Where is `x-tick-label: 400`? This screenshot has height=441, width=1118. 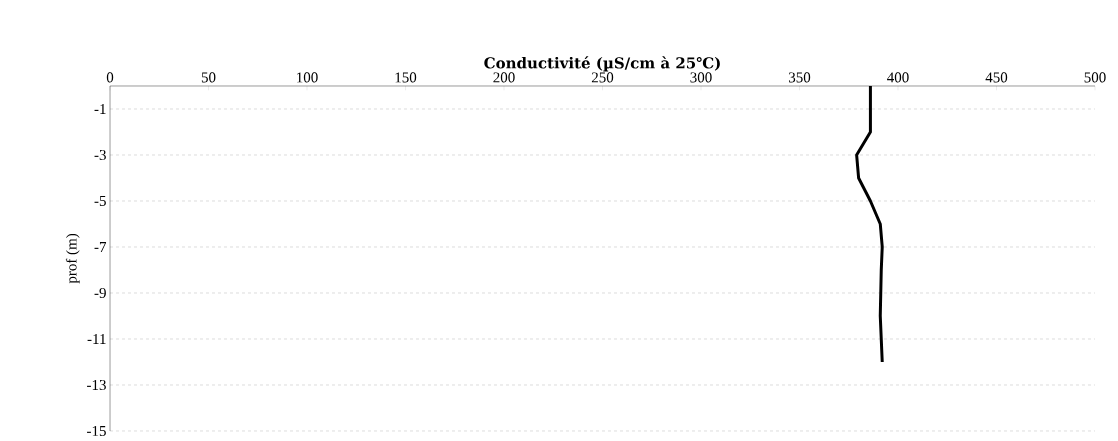 x-tick-label: 400 is located at coordinates (898, 77).